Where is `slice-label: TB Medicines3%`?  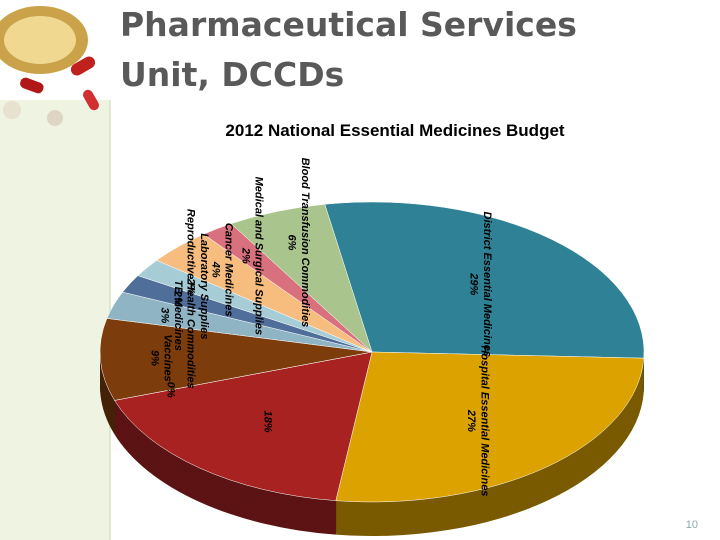 slice-label: TB Medicines3% is located at coordinates (171, 315).